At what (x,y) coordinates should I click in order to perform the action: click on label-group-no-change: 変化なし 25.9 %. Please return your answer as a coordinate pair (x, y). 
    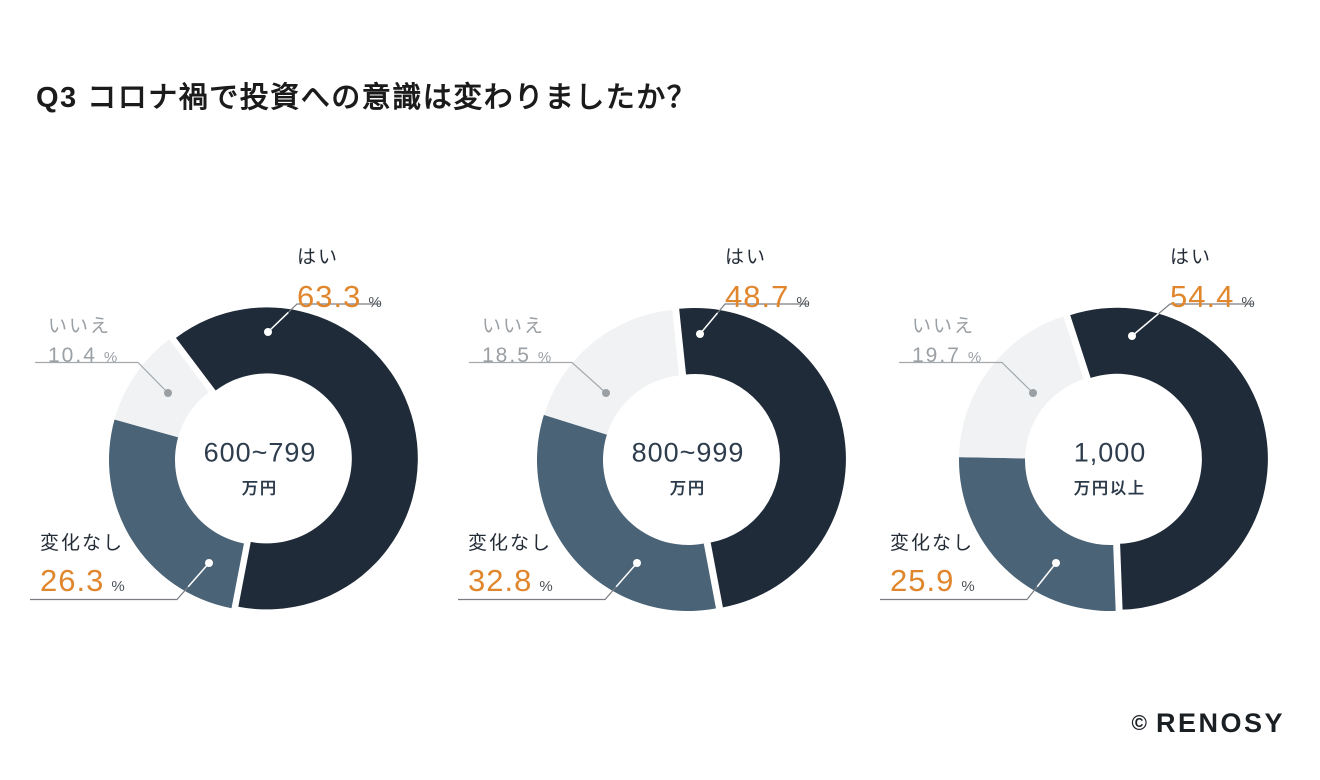
    Looking at the image, I should click on (932, 563).